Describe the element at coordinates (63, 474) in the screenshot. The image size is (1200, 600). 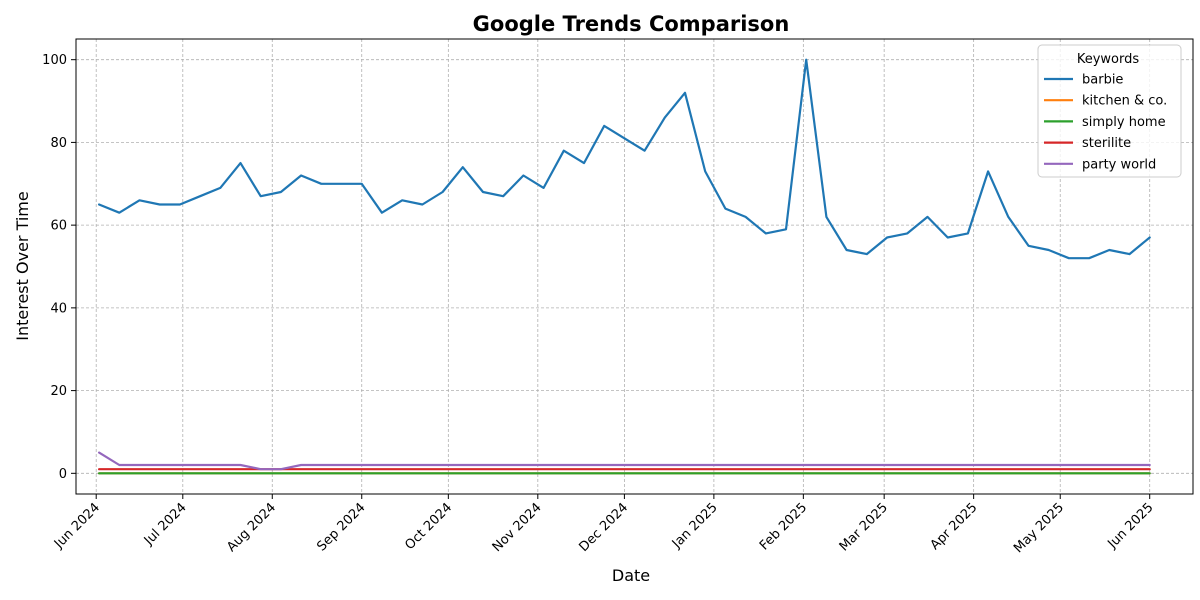
I see `y-tick-label: 0` at that location.